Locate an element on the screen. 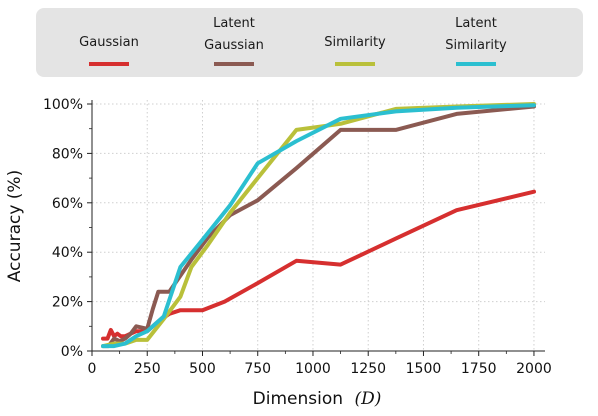 The height and width of the screenshot is (416, 598). y-tick-label-3: 60% is located at coordinates (67, 204).